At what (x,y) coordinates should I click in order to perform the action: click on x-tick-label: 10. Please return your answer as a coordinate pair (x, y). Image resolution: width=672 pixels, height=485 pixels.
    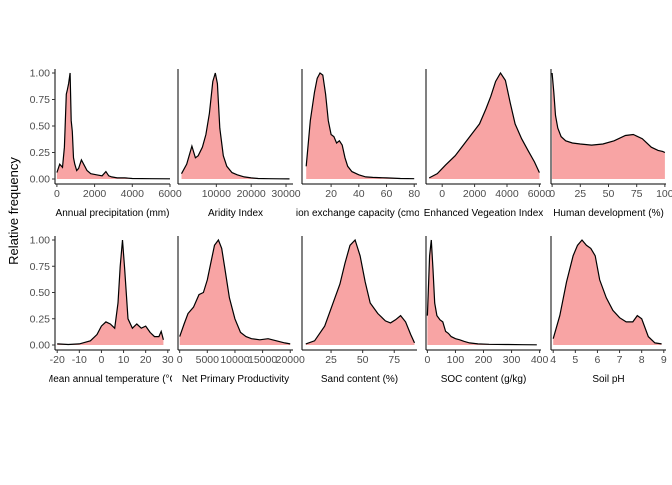
    Looking at the image, I should click on (124, 360).